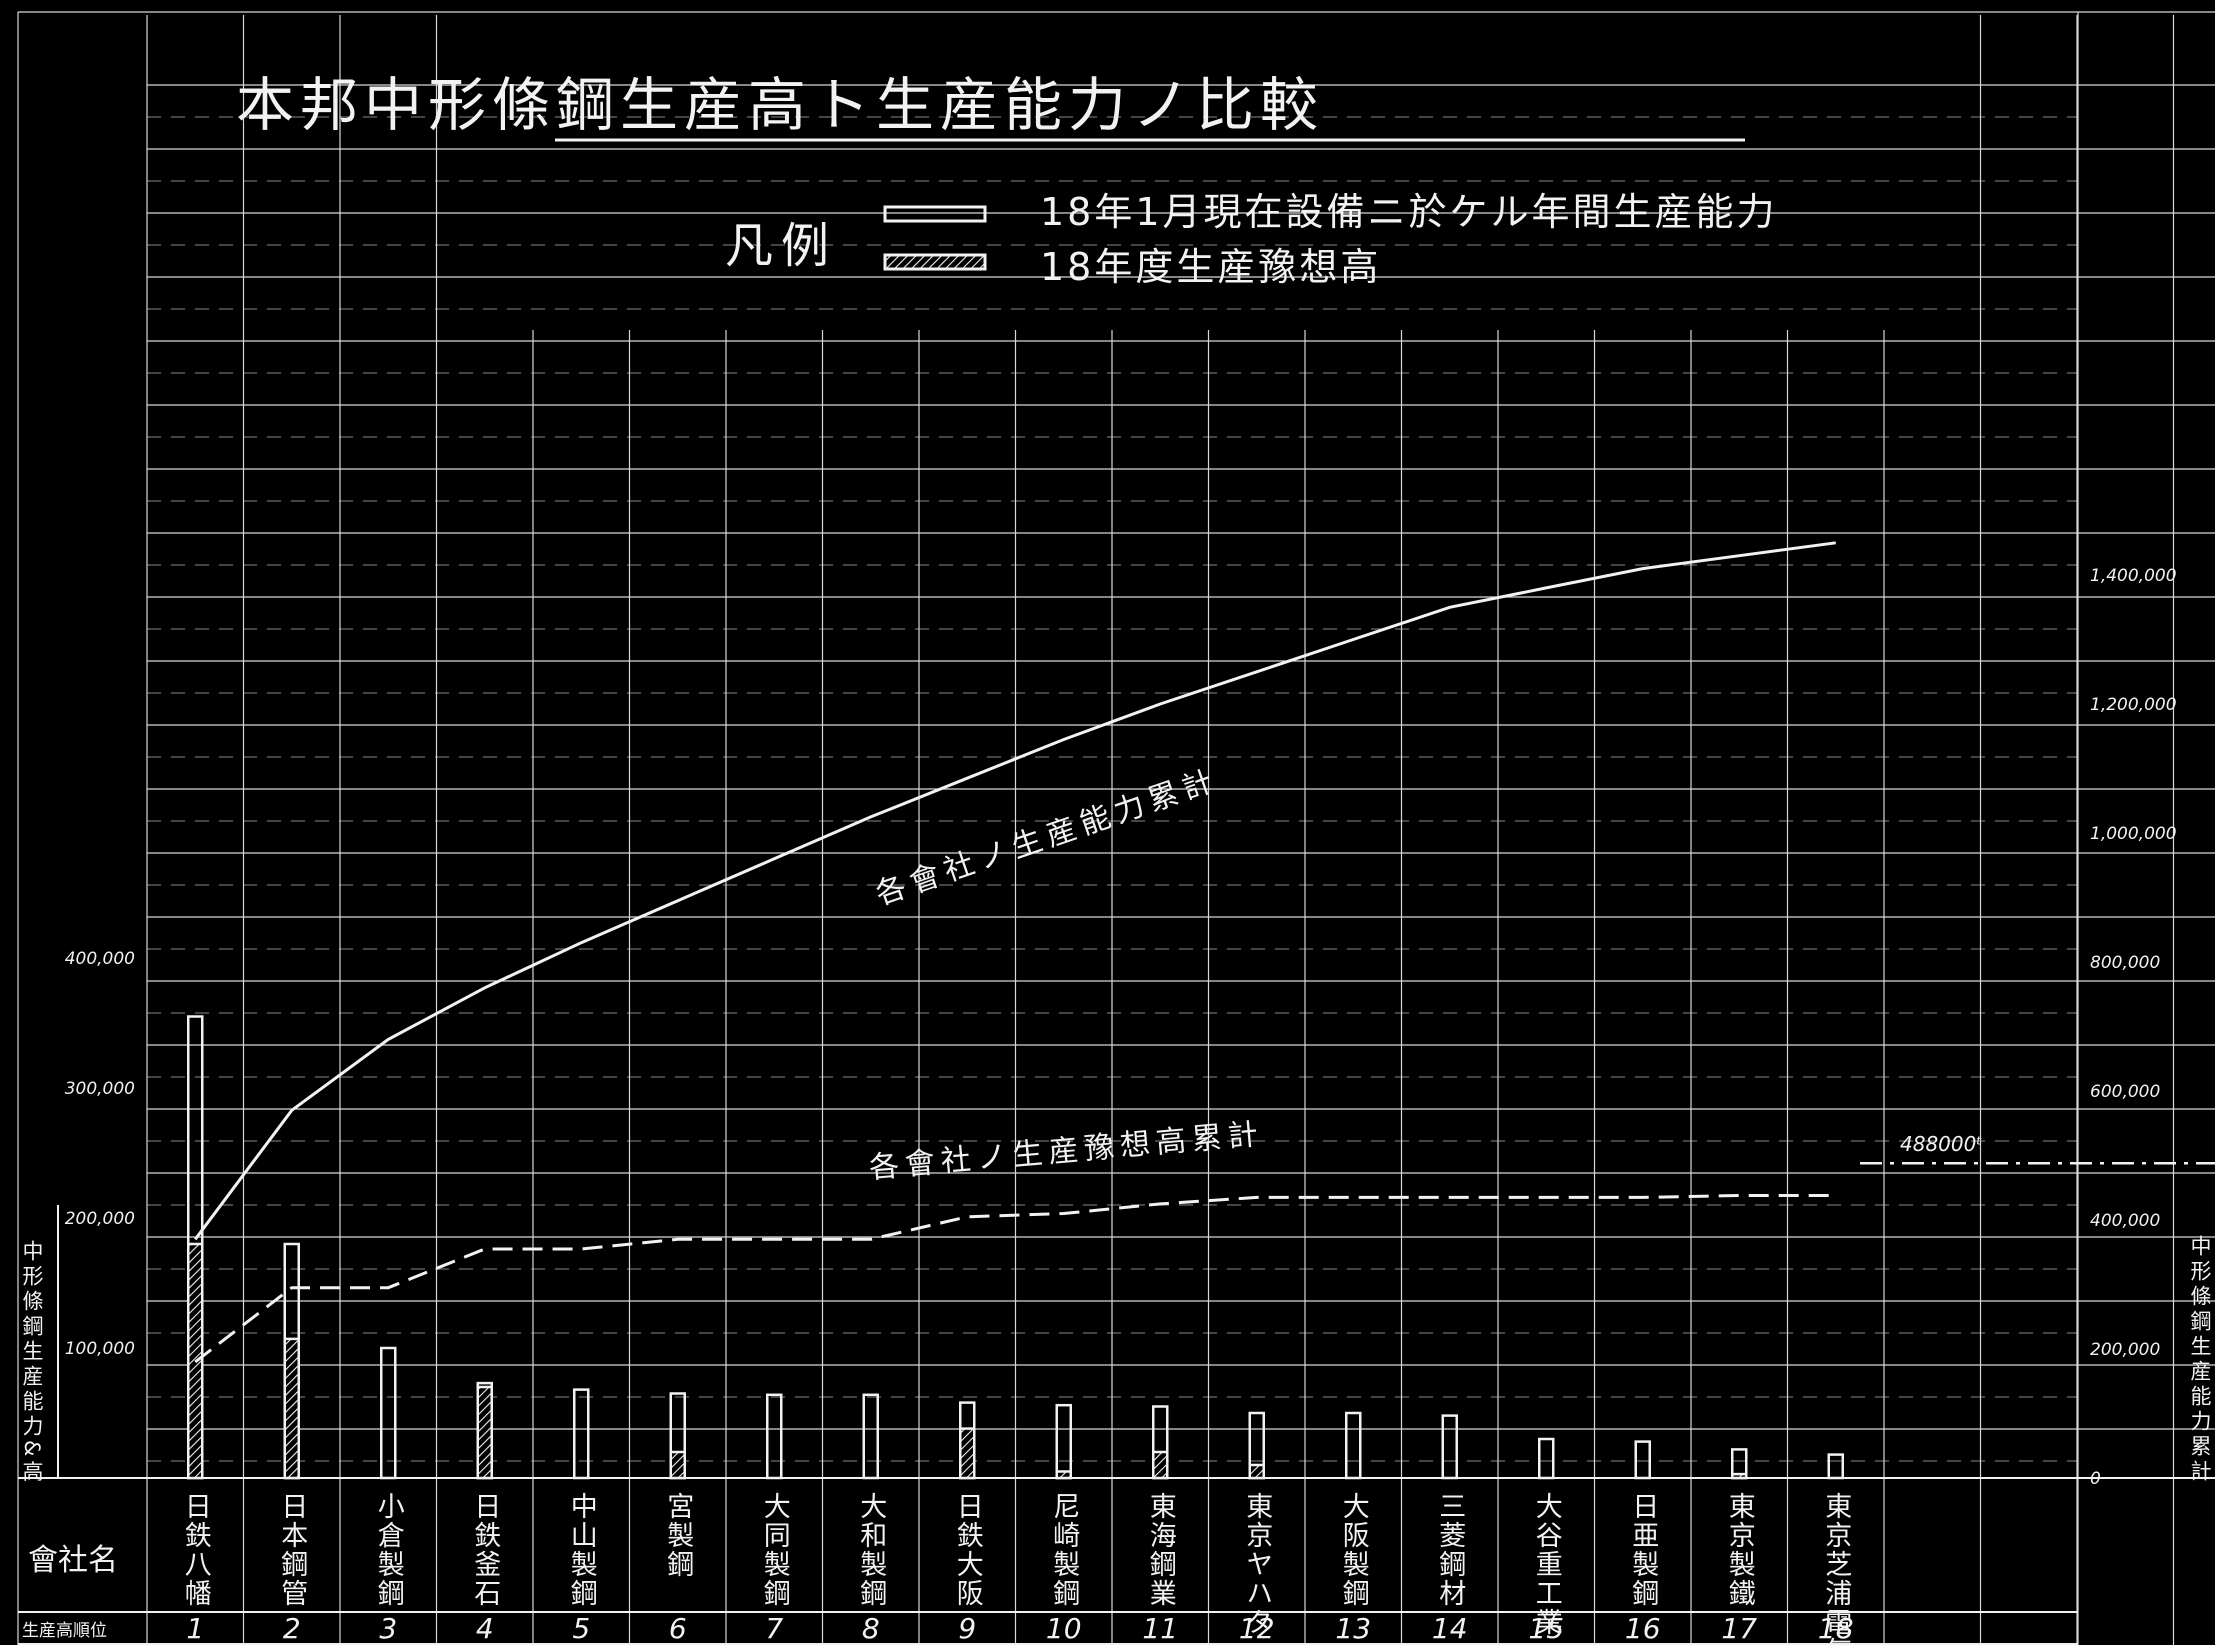 The image size is (2215, 1645). Describe the element at coordinates (388, 1628) in the screenshot. I see `rank-number: 3` at that location.